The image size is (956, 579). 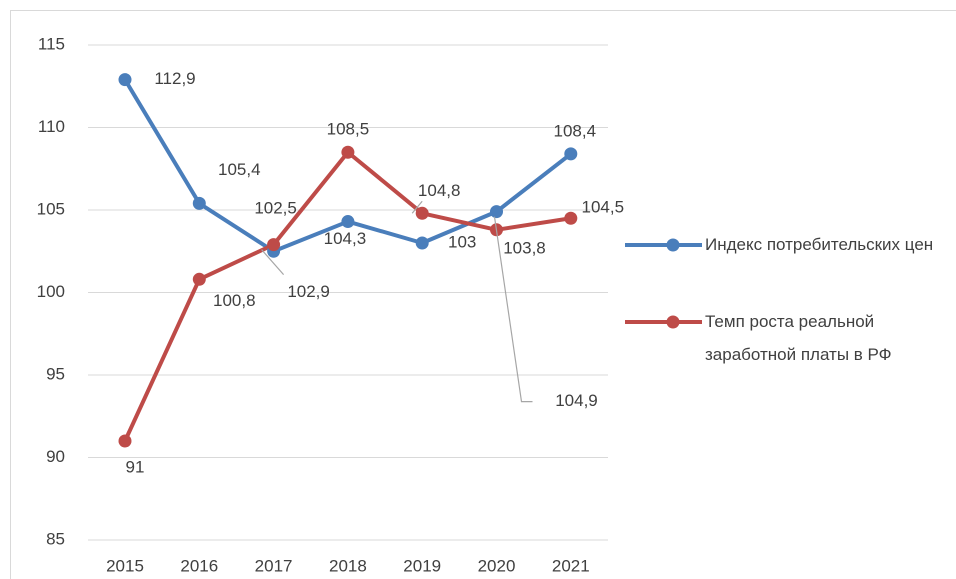 What do you see at coordinates (51, 126) in the screenshot?
I see `y-tick-label: 110` at bounding box center [51, 126].